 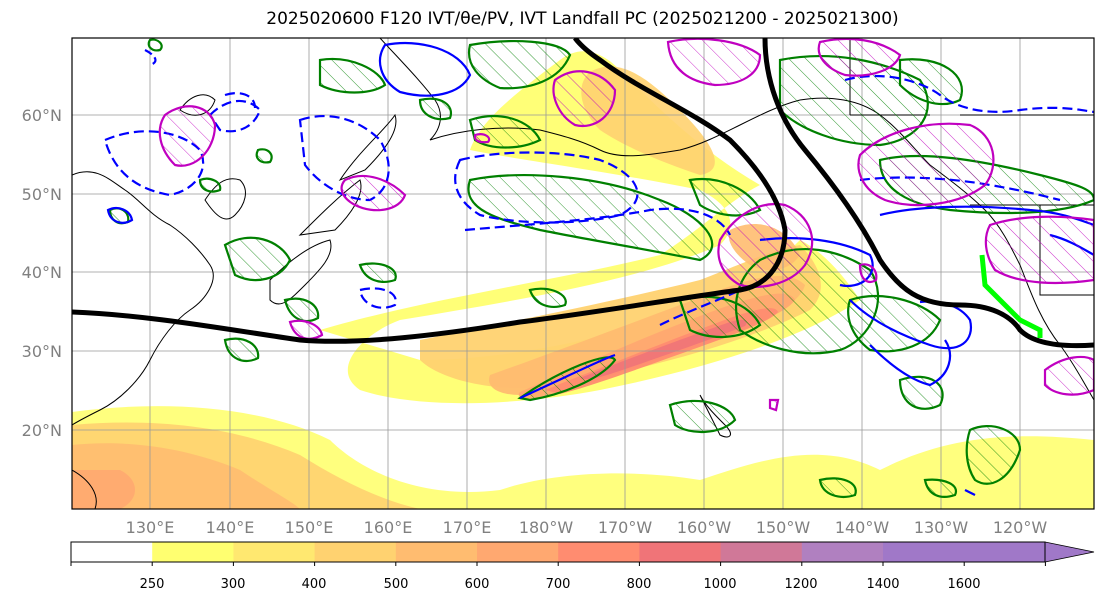 What do you see at coordinates (783, 527) in the screenshot?
I see `lon-label-150w: 150°W` at bounding box center [783, 527].